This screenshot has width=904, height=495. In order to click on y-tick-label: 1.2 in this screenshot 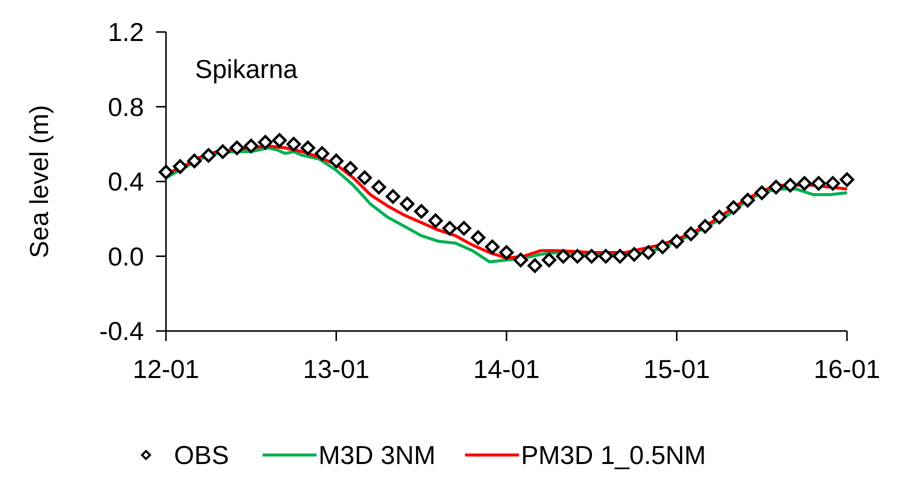, I will do `click(126, 32)`.